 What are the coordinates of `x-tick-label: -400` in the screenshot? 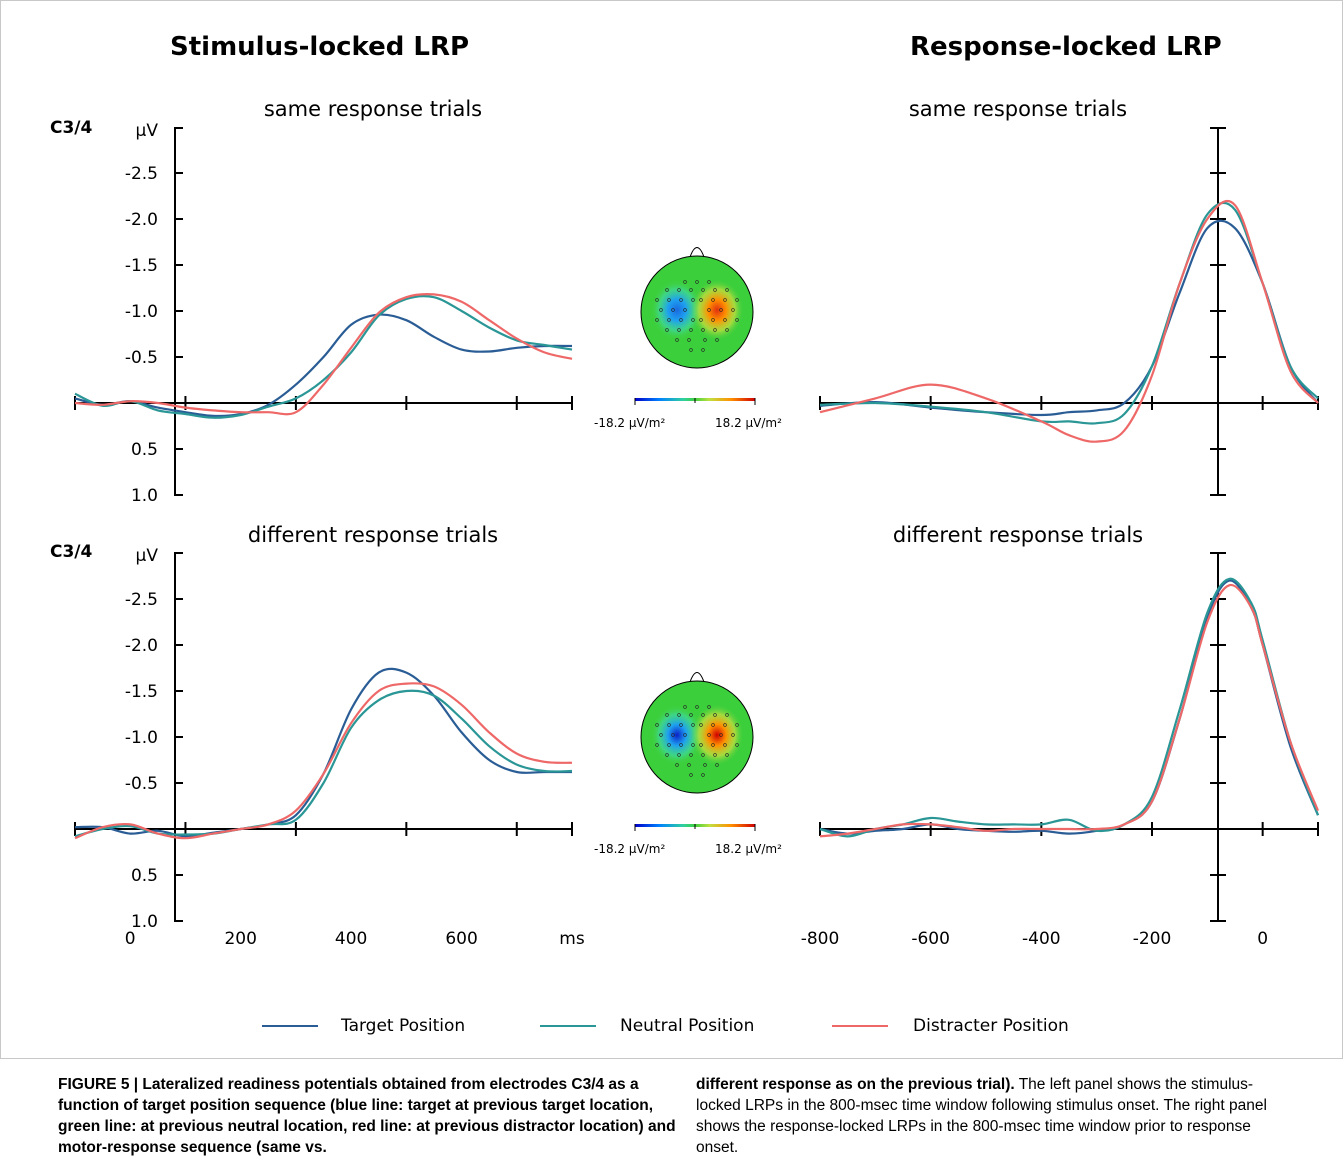 It's located at (1041, 939).